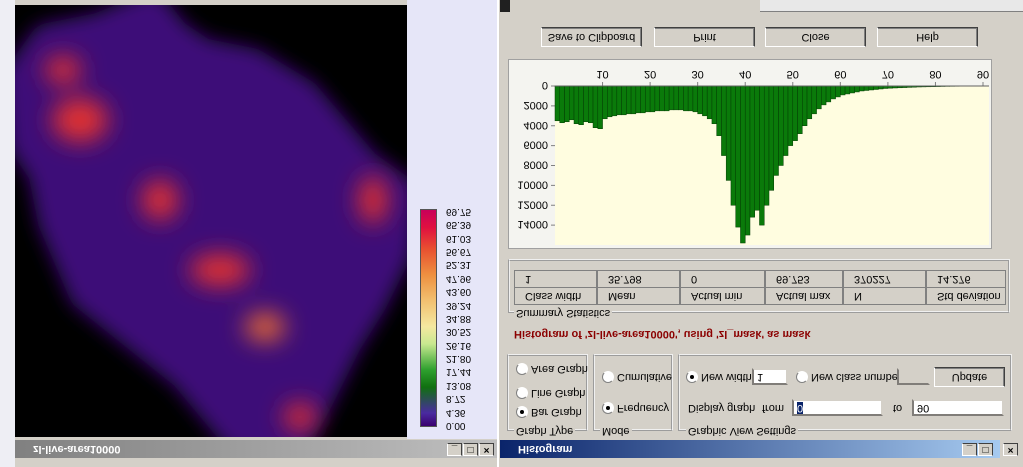 Image resolution: width=1023 pixels, height=467 pixels. Describe the element at coordinates (591, 37) in the screenshot. I see `button: Save to Clipboard` at that location.